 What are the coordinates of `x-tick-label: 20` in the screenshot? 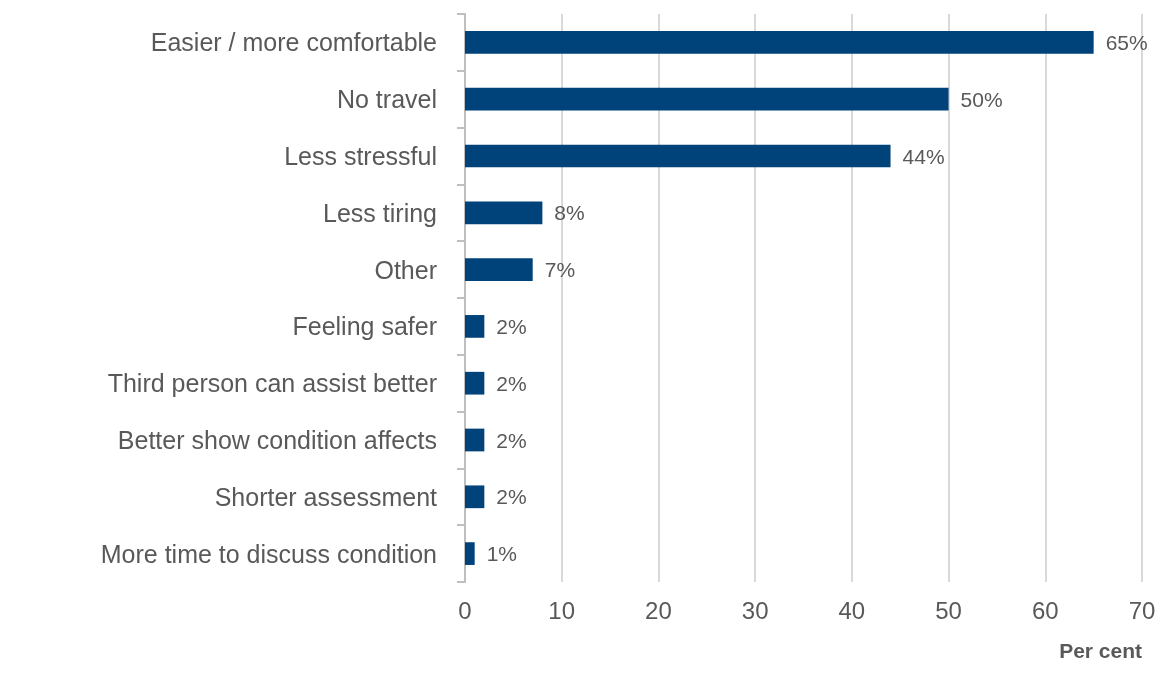 It's located at (658, 610).